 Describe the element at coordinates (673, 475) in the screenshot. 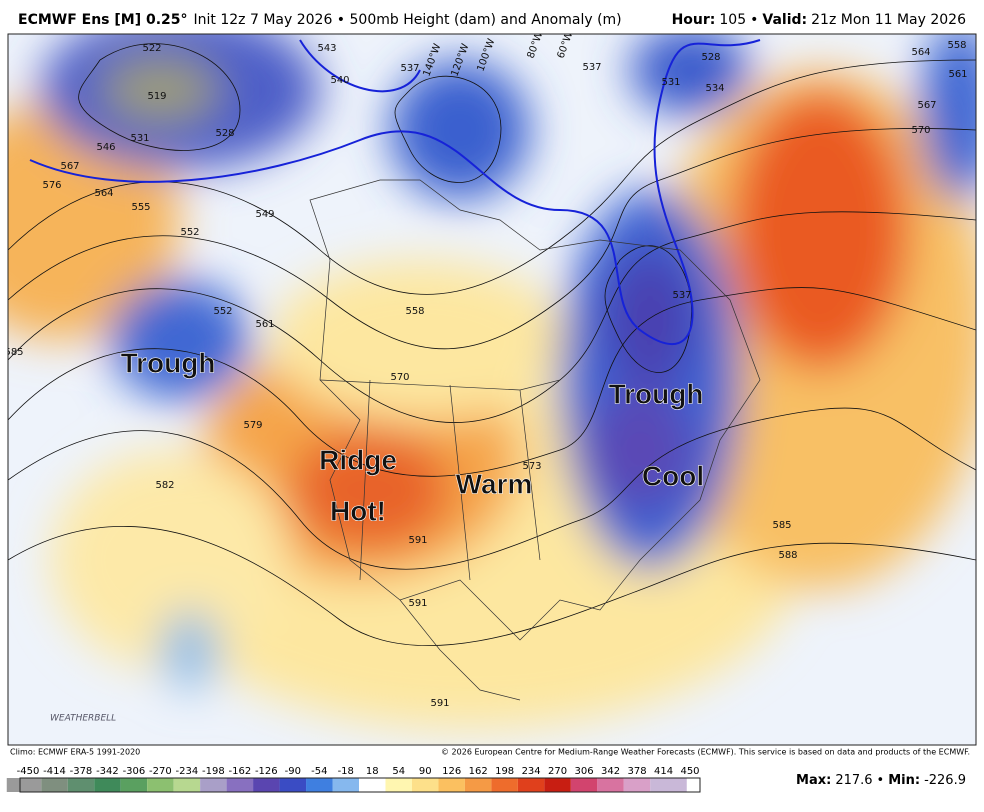

I see `annotation: Cool` at that location.